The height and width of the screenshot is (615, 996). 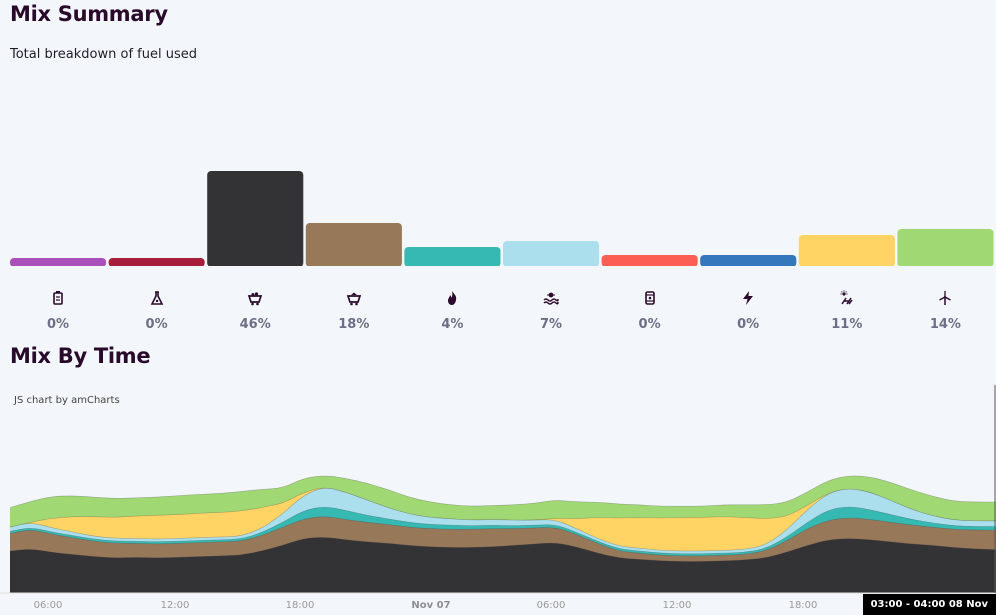 I want to click on summary-bar-battery, so click(x=58, y=262).